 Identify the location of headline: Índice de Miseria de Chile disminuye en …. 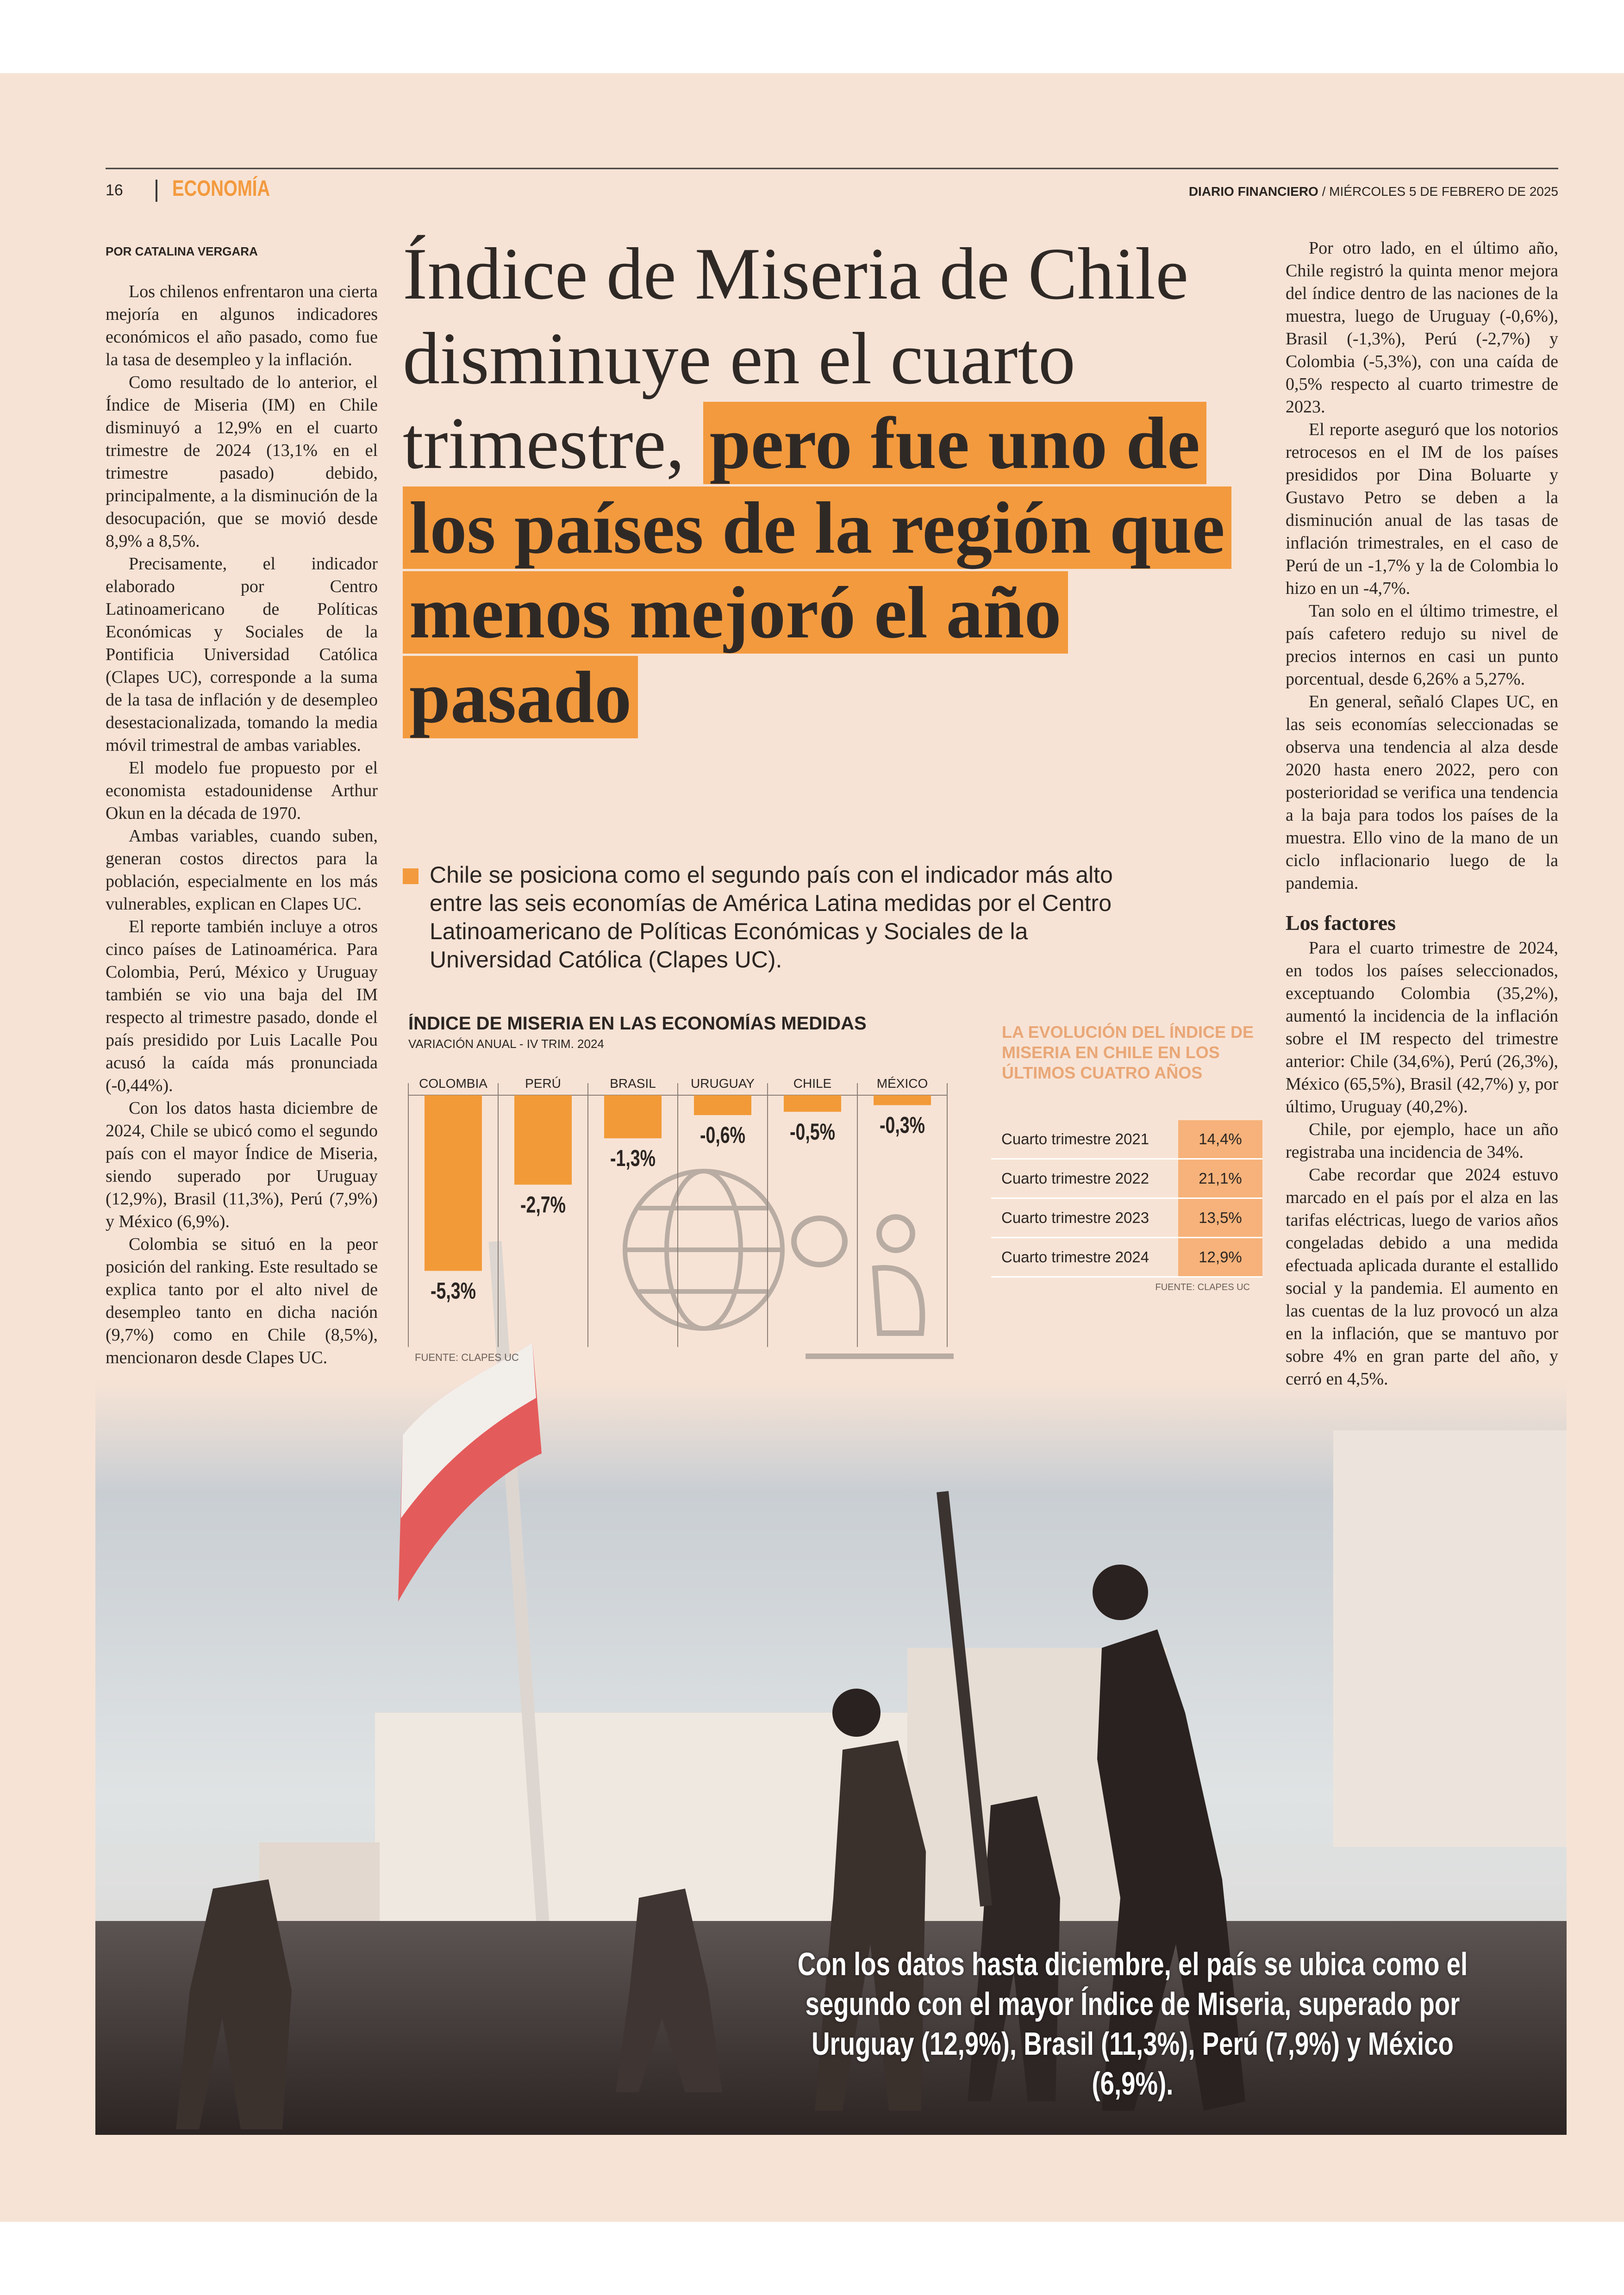
(824, 485).